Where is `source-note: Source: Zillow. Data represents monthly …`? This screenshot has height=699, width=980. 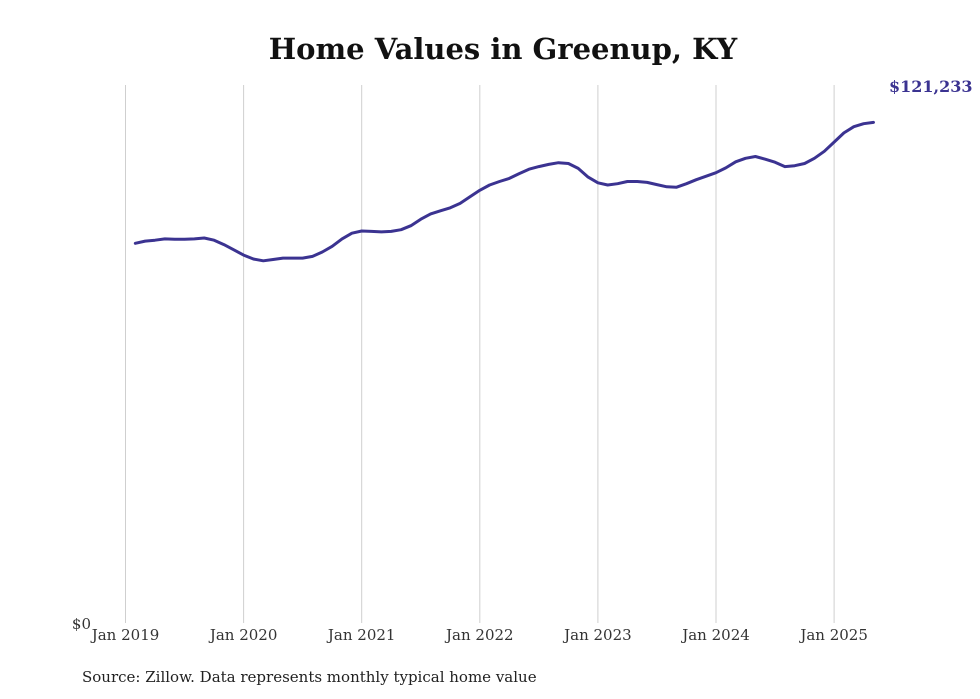 source-note: Source: Zillow. Data represents monthly … is located at coordinates (309, 677).